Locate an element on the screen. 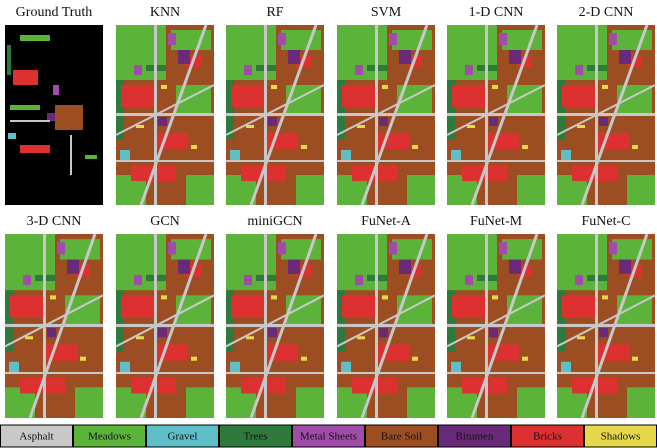 The height and width of the screenshot is (448, 657). legend-label: Trees is located at coordinates (255, 437).